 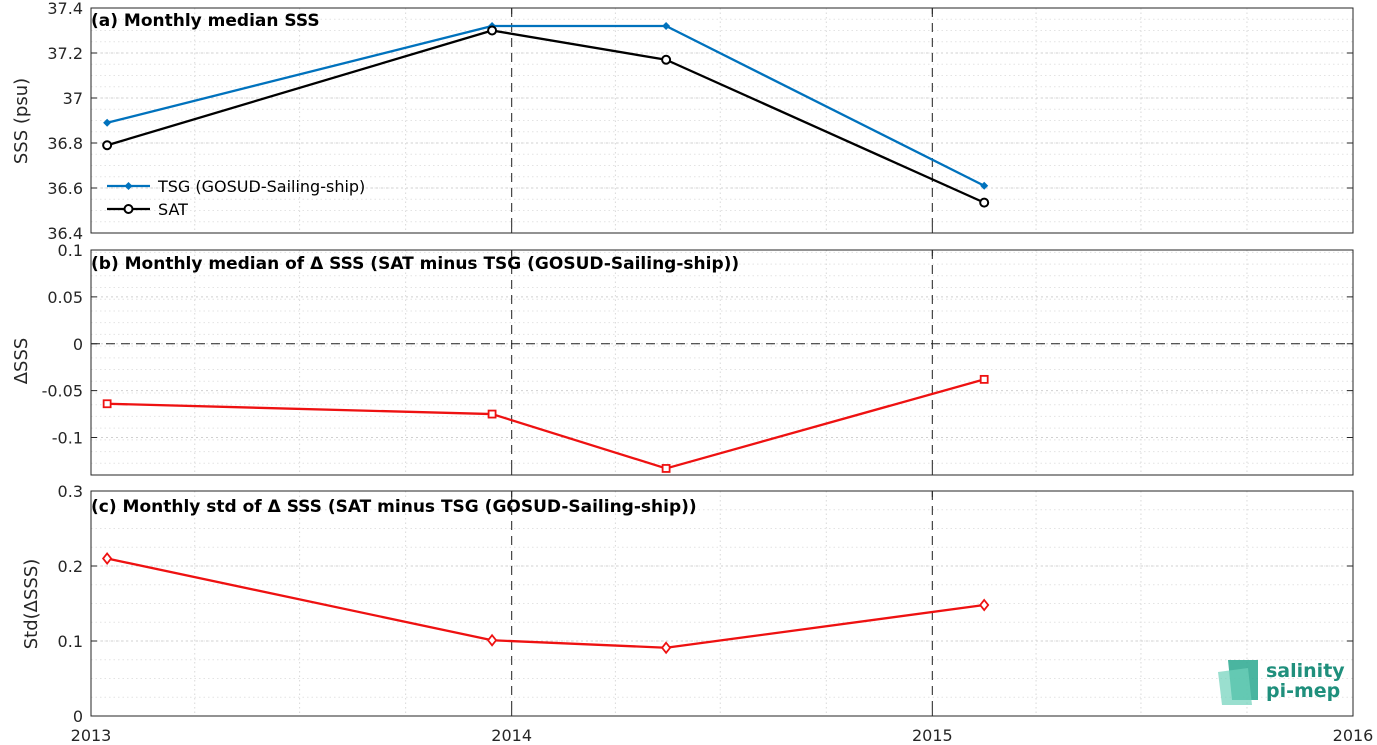 I want to click on y-tick-label: 36.4, so click(x=65, y=233).